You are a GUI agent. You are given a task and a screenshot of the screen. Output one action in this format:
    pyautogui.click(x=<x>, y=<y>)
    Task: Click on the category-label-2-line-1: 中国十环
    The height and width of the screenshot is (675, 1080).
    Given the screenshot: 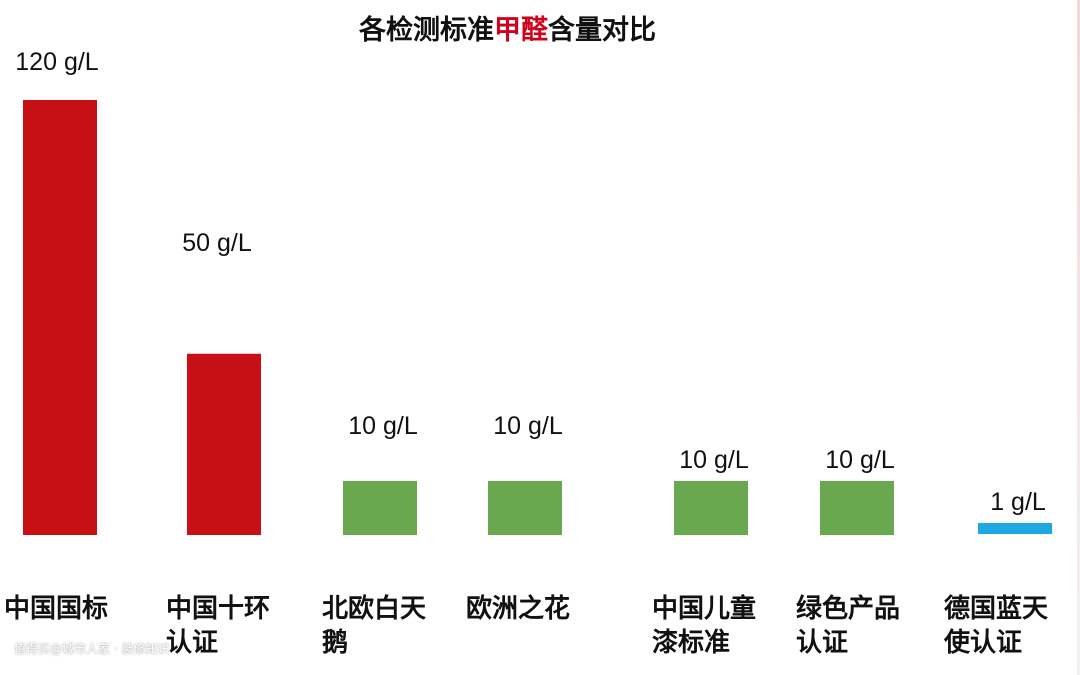 What is the action you would take?
    pyautogui.click(x=218, y=609)
    